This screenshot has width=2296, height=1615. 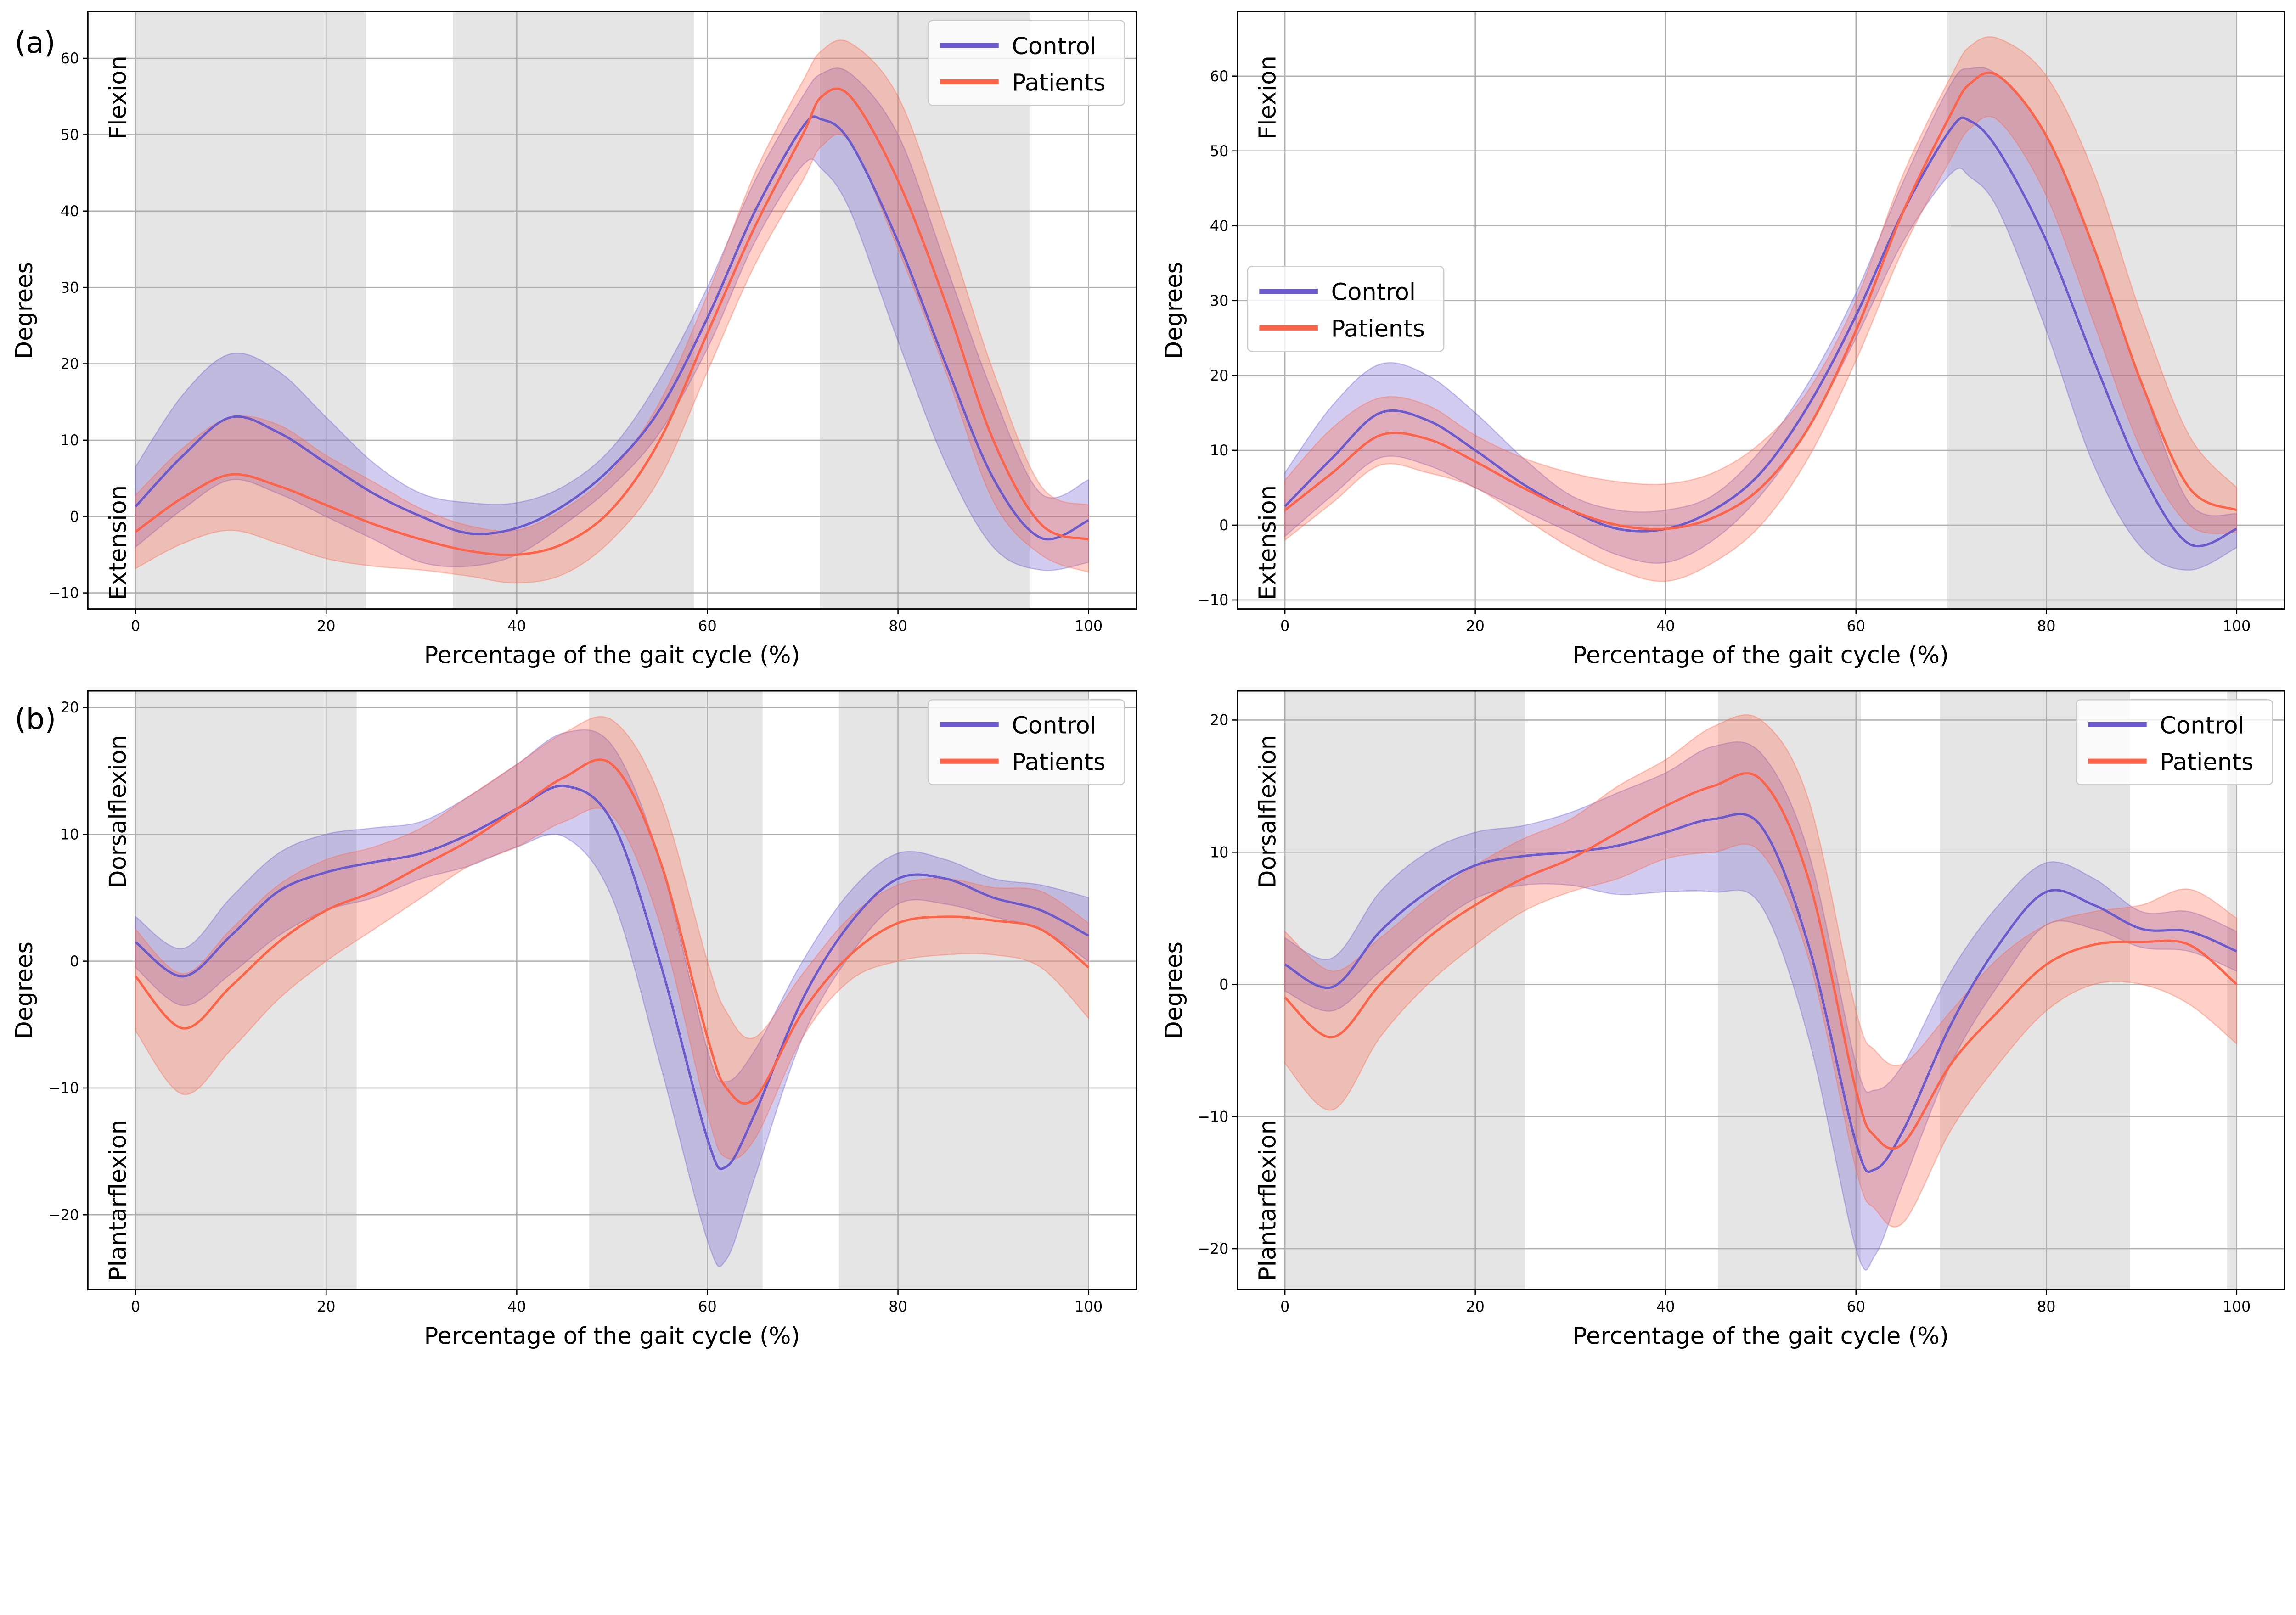 I want to click on panel-label-a: (a), so click(x=35, y=43).